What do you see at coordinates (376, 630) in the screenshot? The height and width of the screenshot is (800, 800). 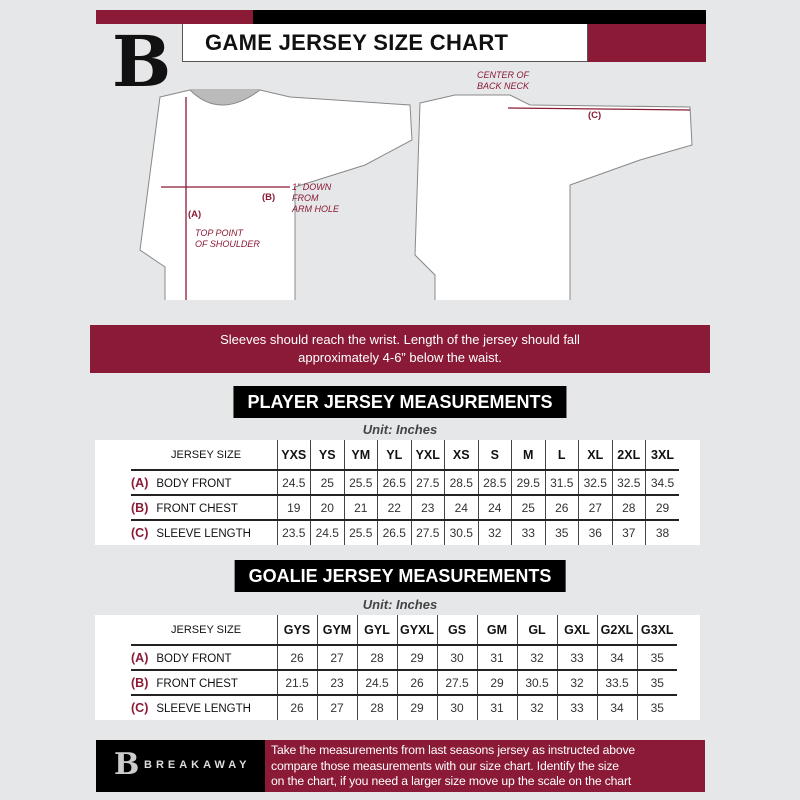 I see `size-GYL: GYL` at bounding box center [376, 630].